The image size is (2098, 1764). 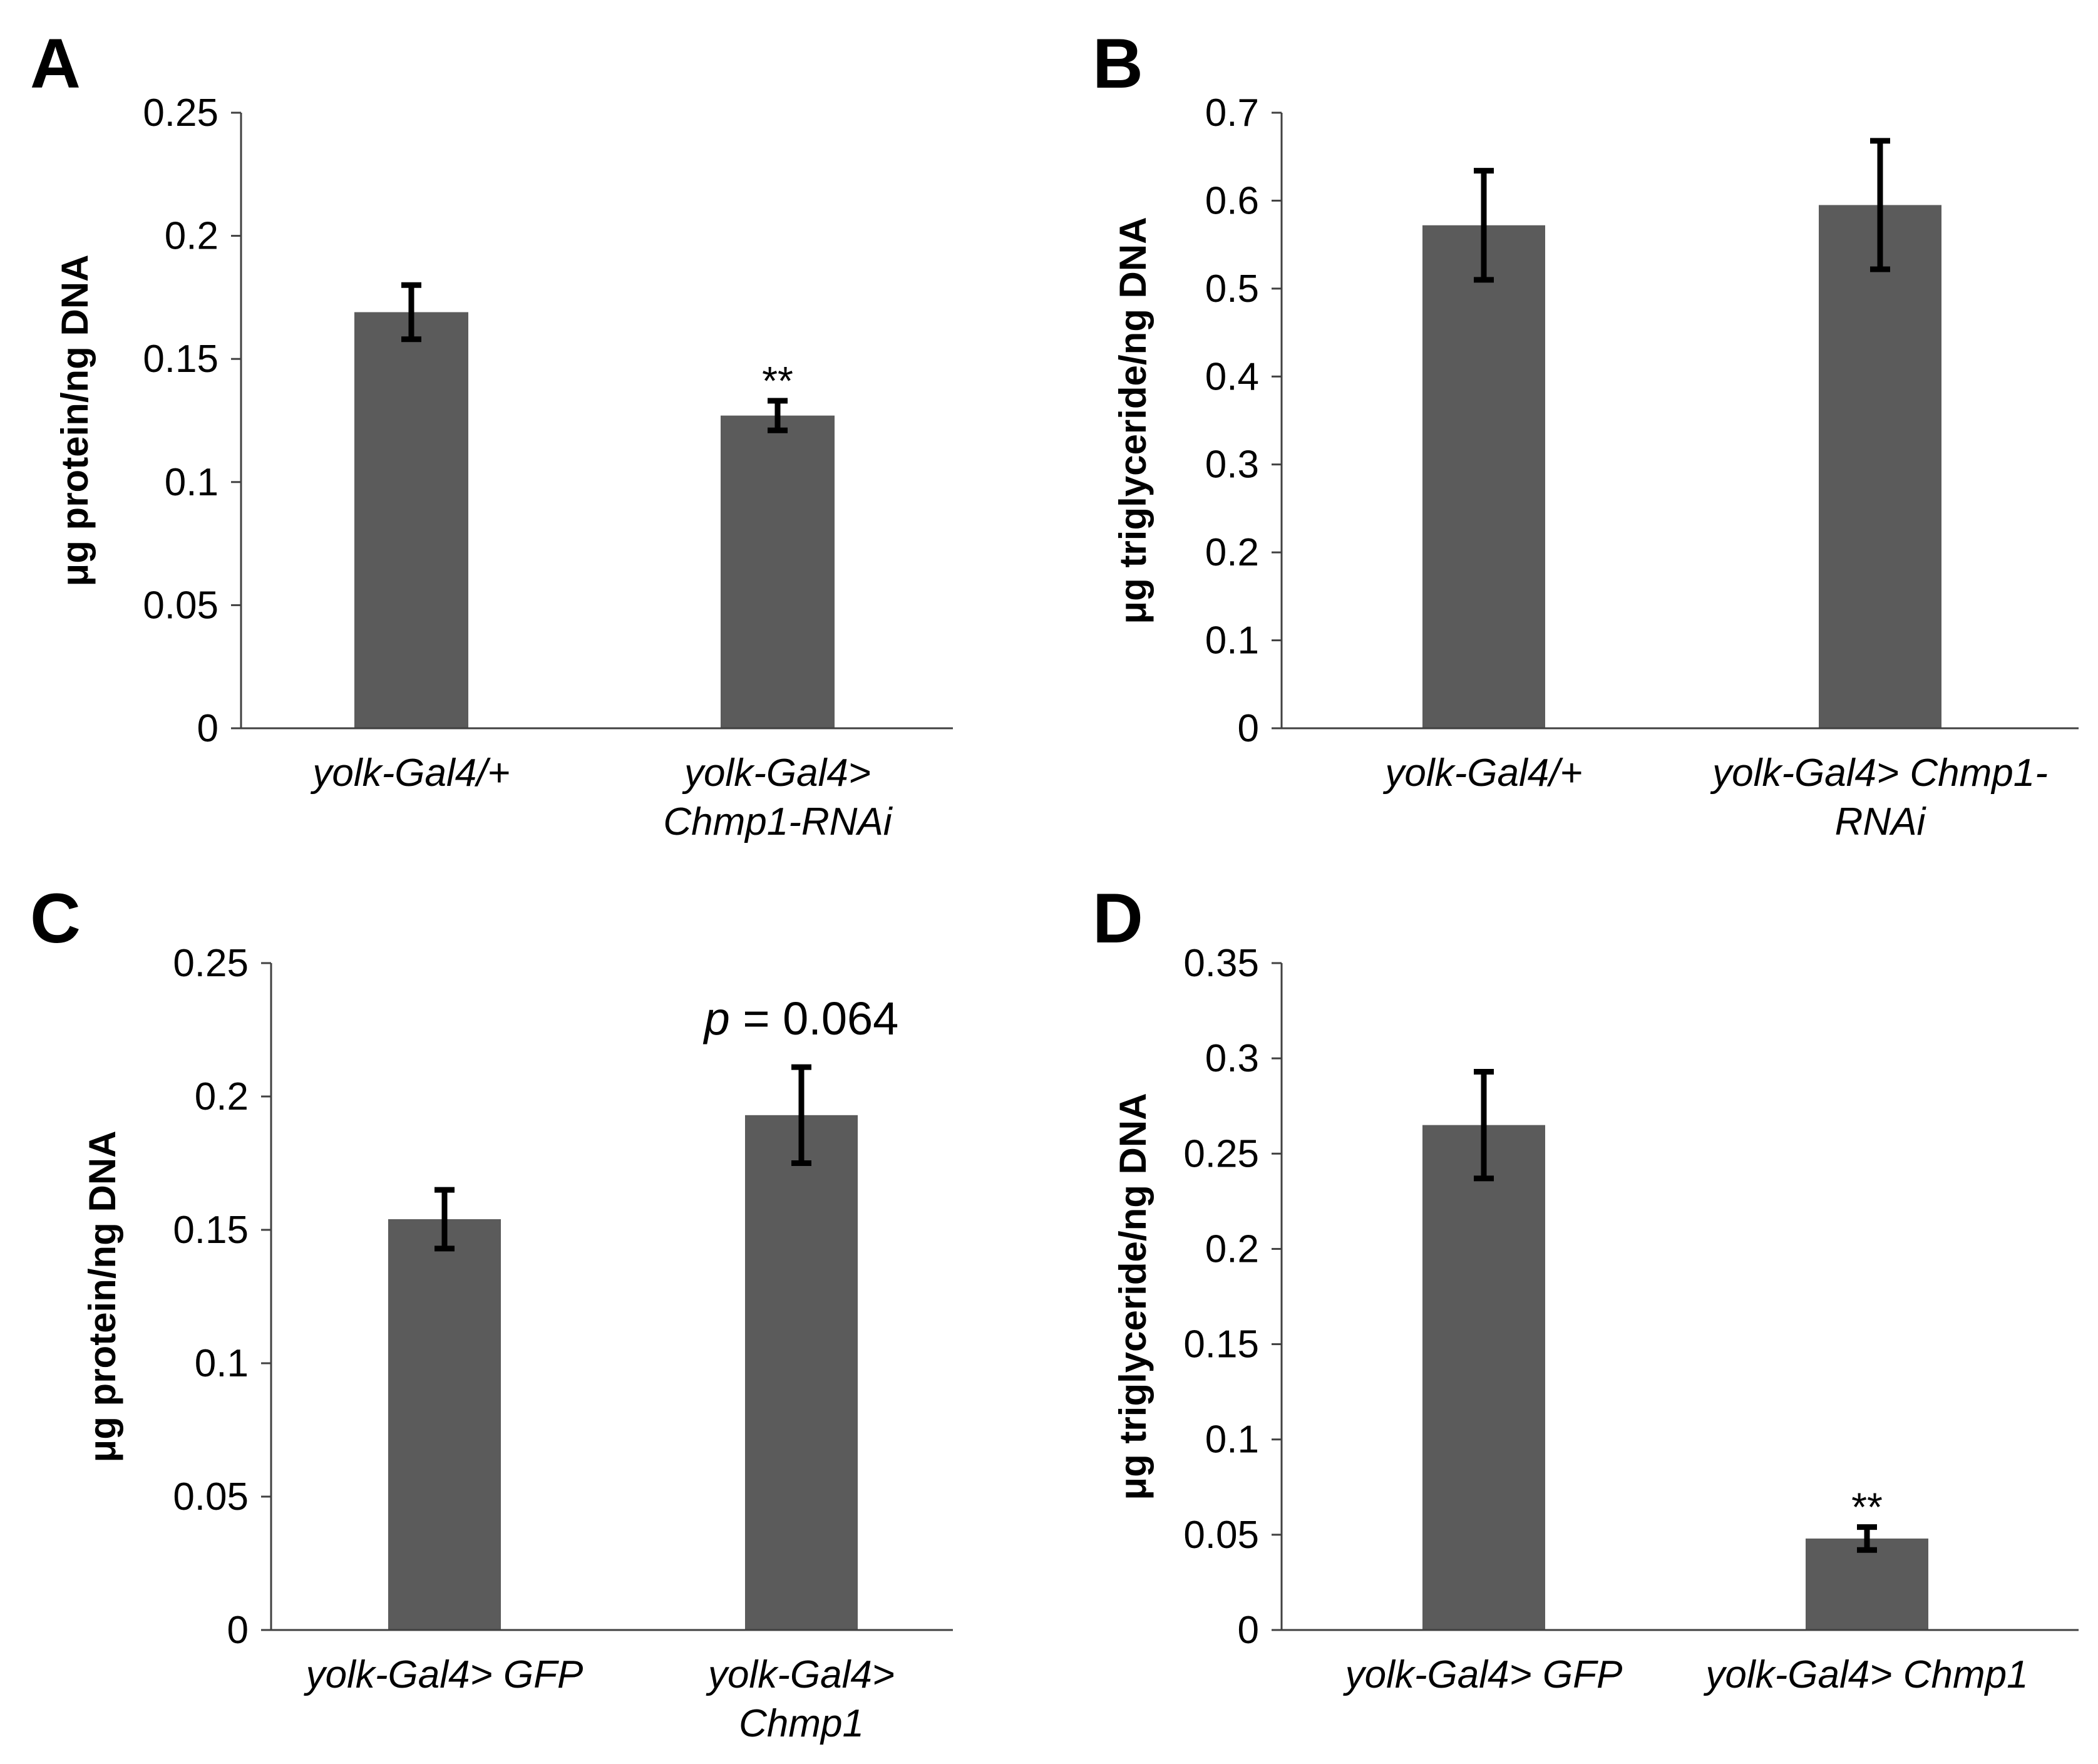 What do you see at coordinates (1865, 1674) in the screenshot?
I see `x-category-label: yolk-Gal4> Chmp1` at bounding box center [1865, 1674].